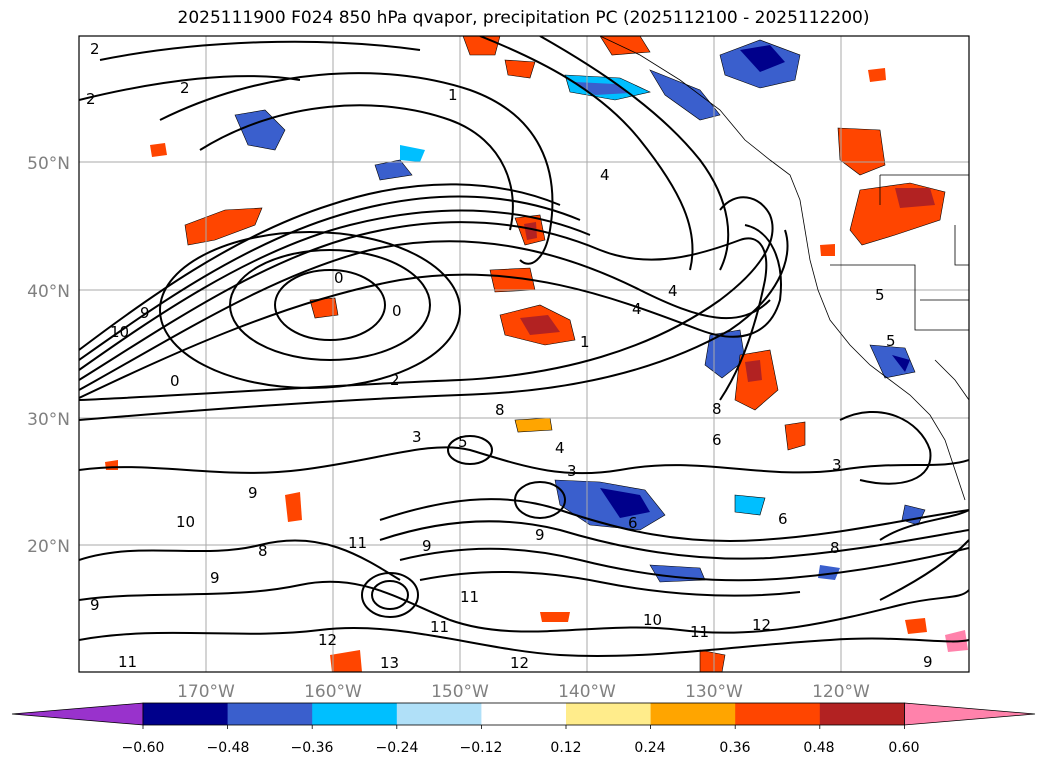 The height and width of the screenshot is (765, 1047). What do you see at coordinates (587, 692) in the screenshot?
I see `lon-label: 140°W` at bounding box center [587, 692].